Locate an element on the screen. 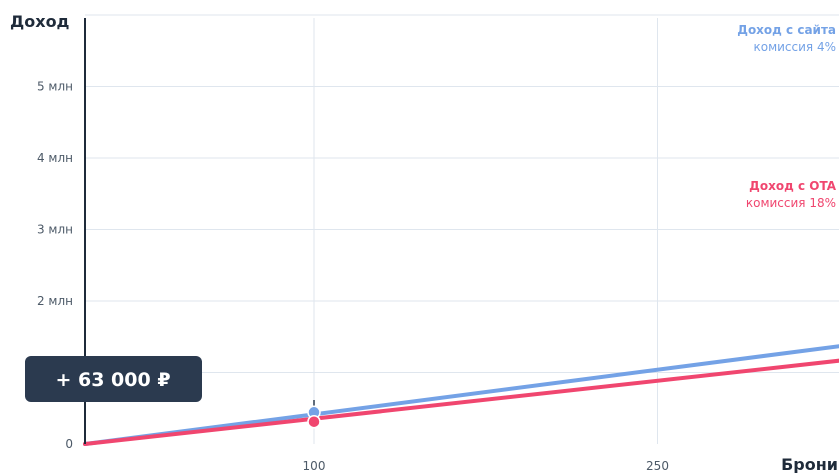 The height and width of the screenshot is (473, 839). series-markers is located at coordinates (314, 417).